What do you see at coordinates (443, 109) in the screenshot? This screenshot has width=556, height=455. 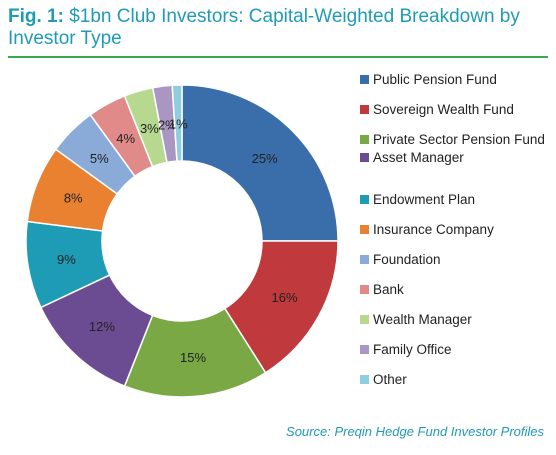 I see `legend-label: Sovereign Wealth Fund` at bounding box center [443, 109].